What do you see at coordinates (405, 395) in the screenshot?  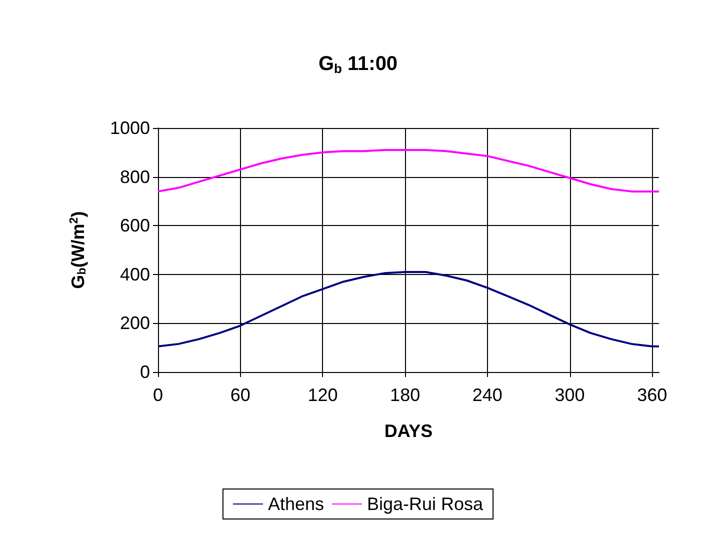 I see `x-tick-label: 180` at bounding box center [405, 395].